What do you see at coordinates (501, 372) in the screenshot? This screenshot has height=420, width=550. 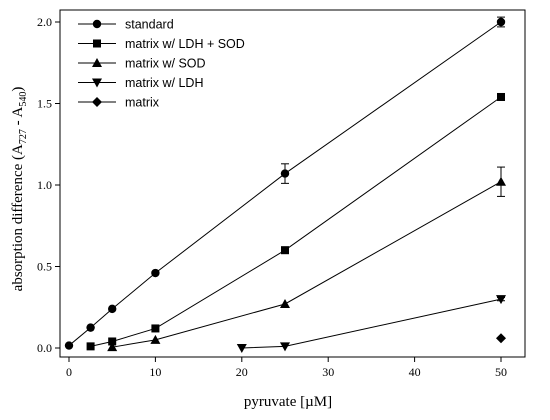 I see `x-tick-label: 50` at bounding box center [501, 372].